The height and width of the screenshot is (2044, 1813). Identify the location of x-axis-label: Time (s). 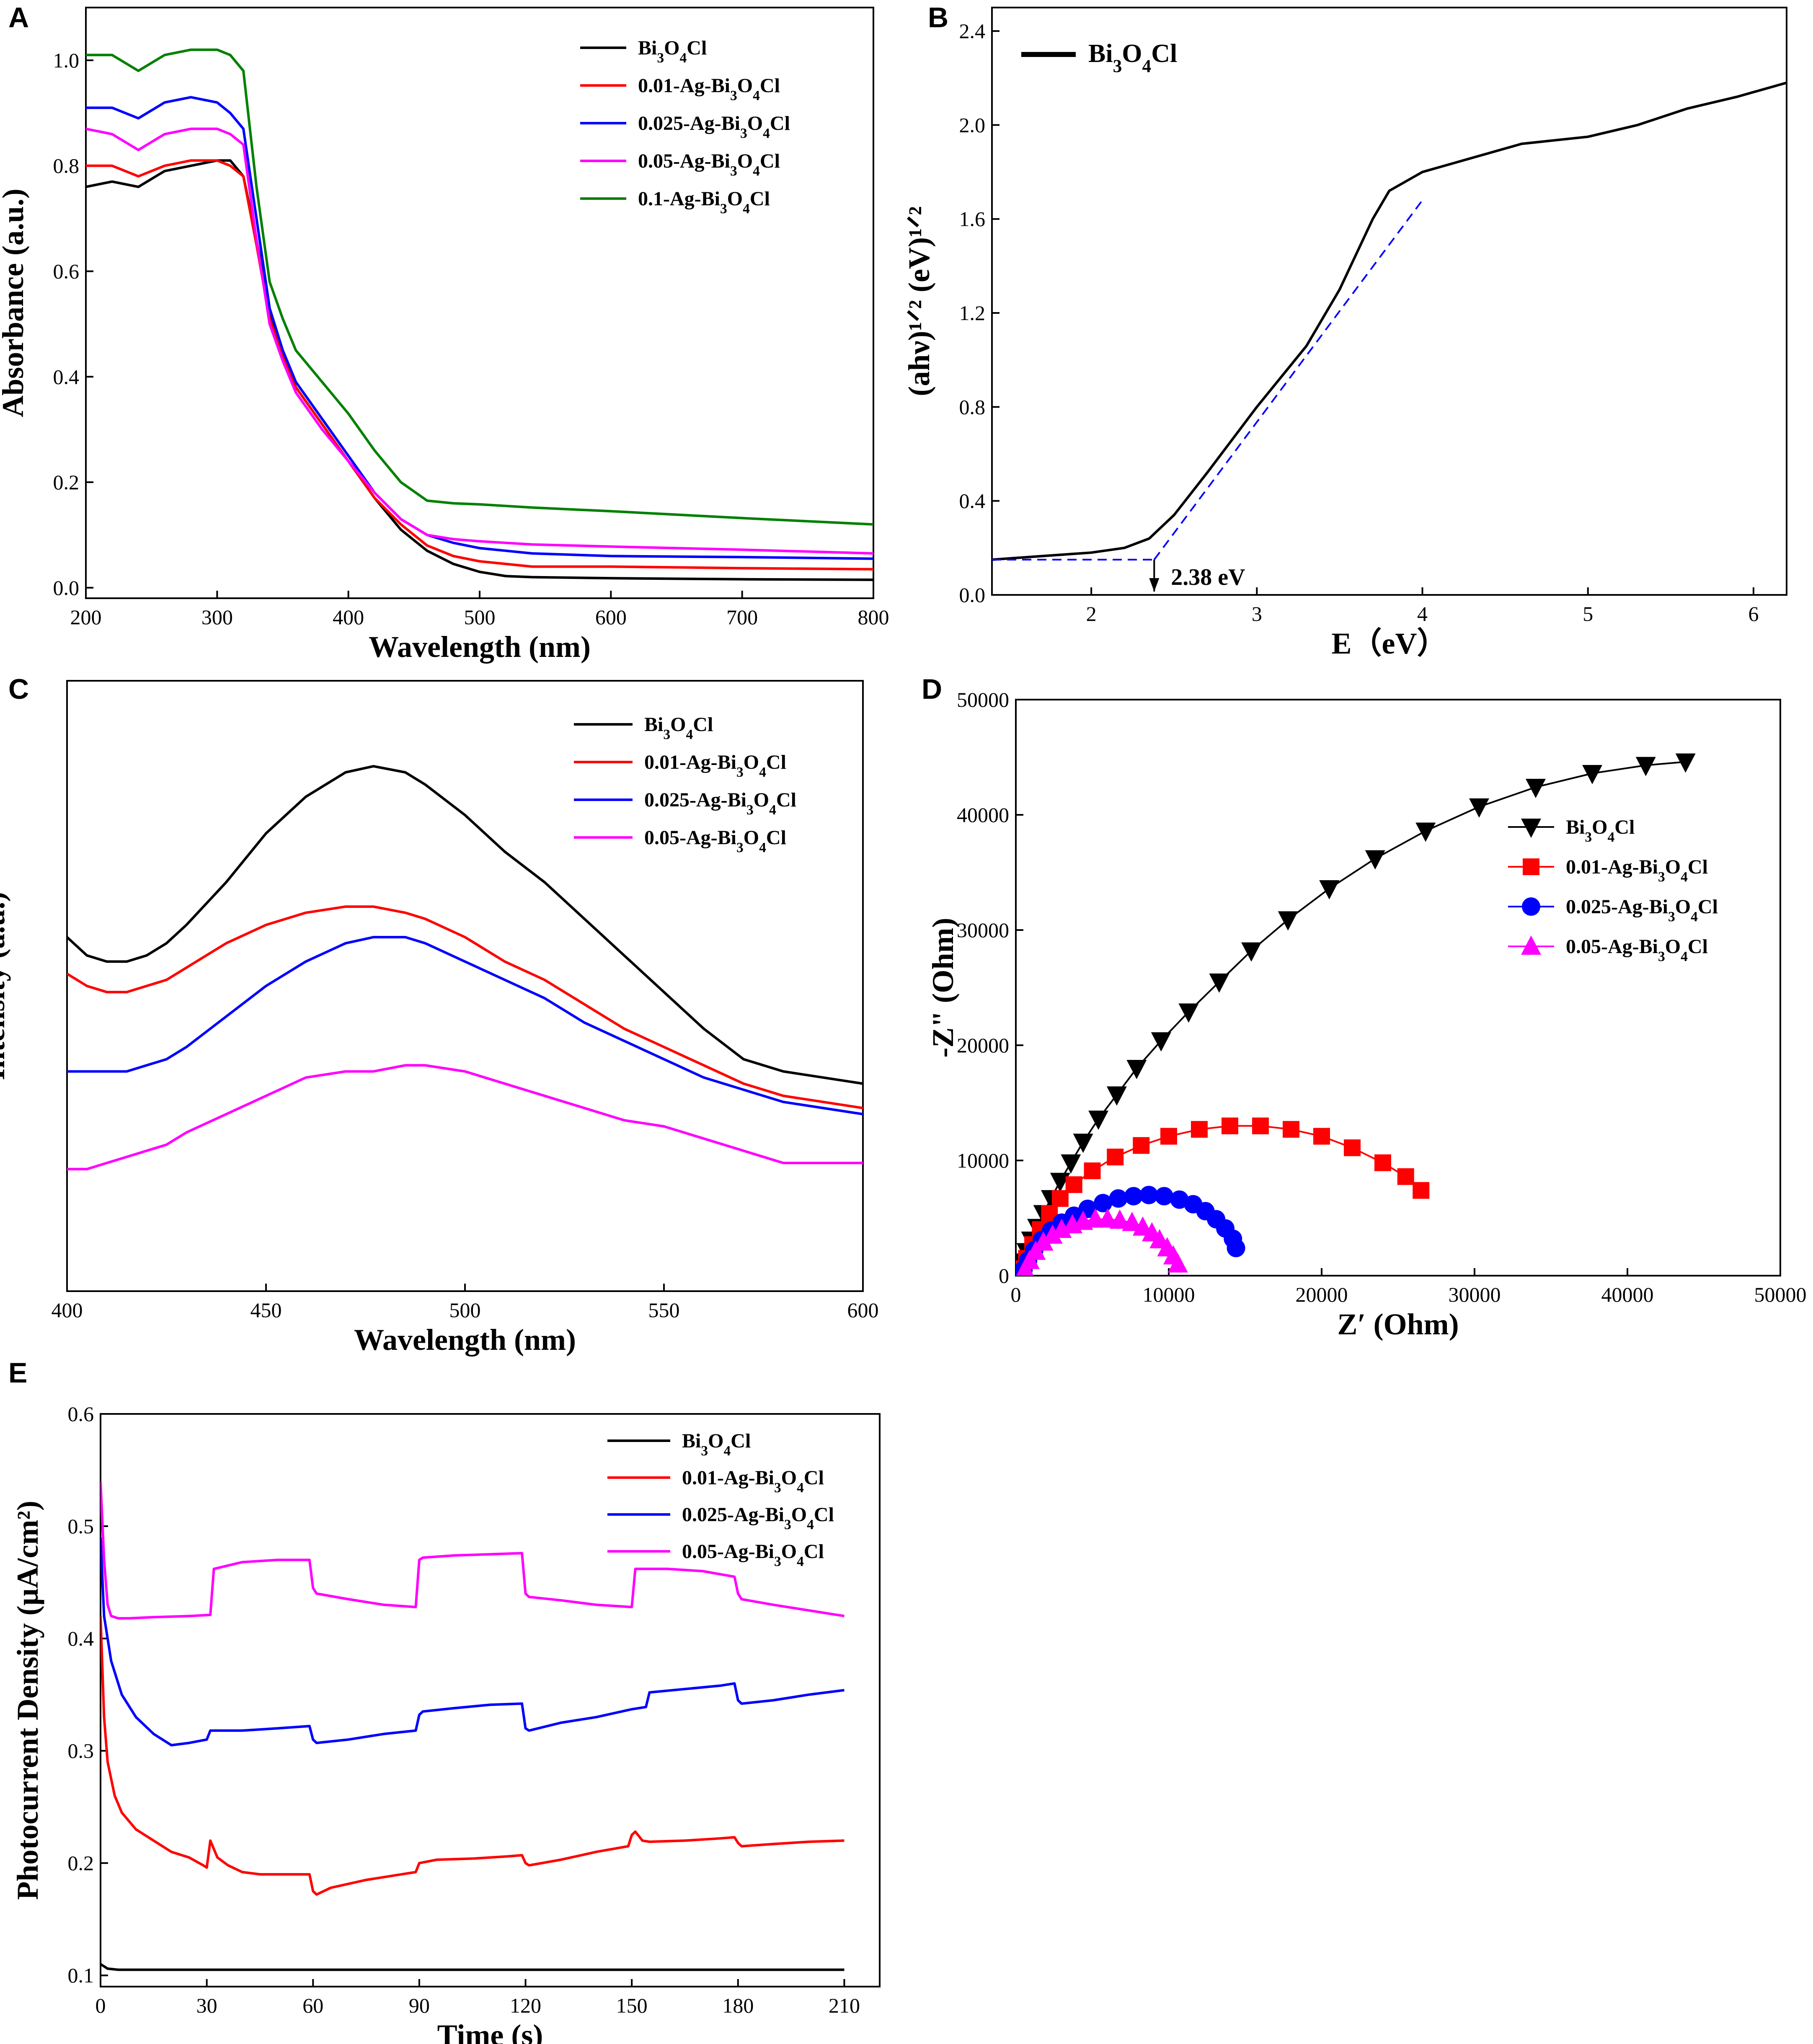
(490, 2031).